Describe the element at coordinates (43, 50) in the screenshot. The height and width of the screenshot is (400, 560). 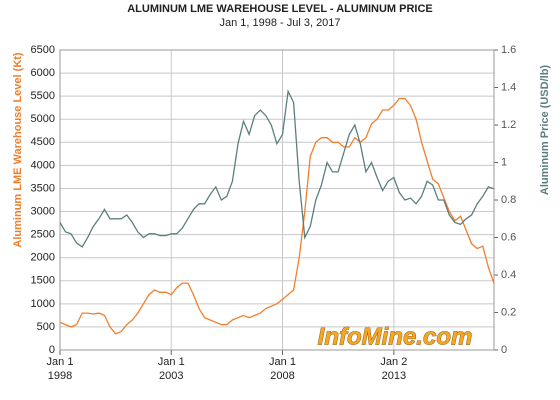
I see `y-tick-label: 6500` at that location.